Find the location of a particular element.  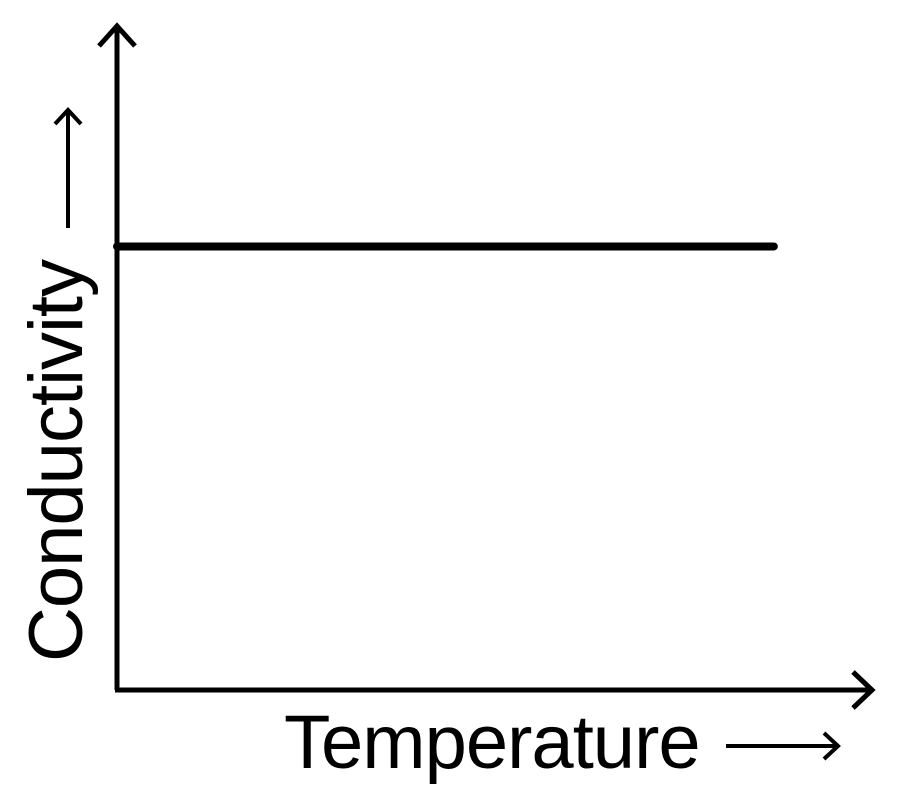

x-axis-label: Temperature is located at coordinates (492, 742).